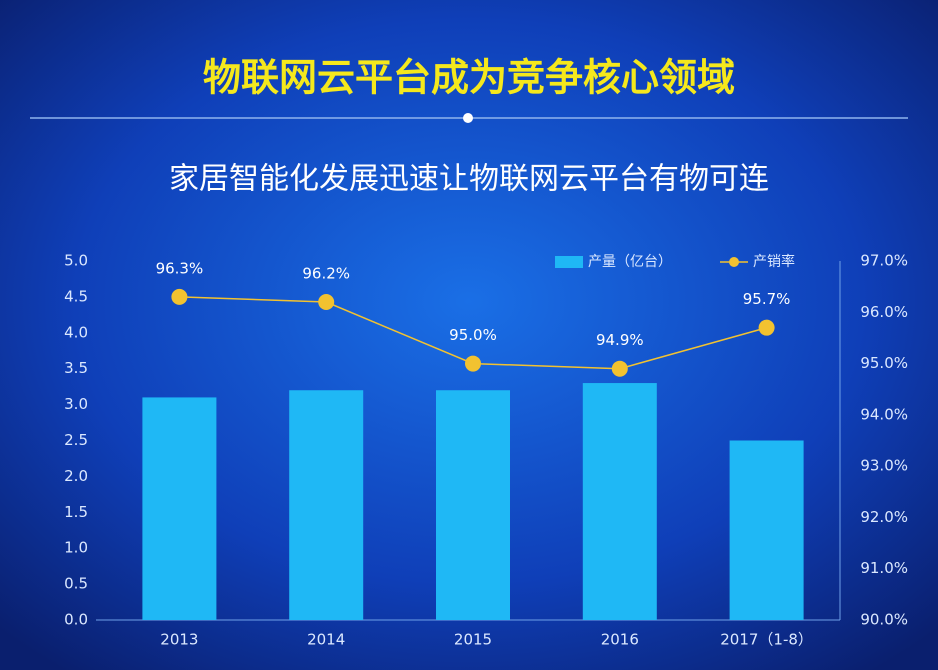 The height and width of the screenshot is (670, 938). I want to click on chart-subtitle: 家居智能化发展迅速让物联网云平台有物可连, so click(469, 179).